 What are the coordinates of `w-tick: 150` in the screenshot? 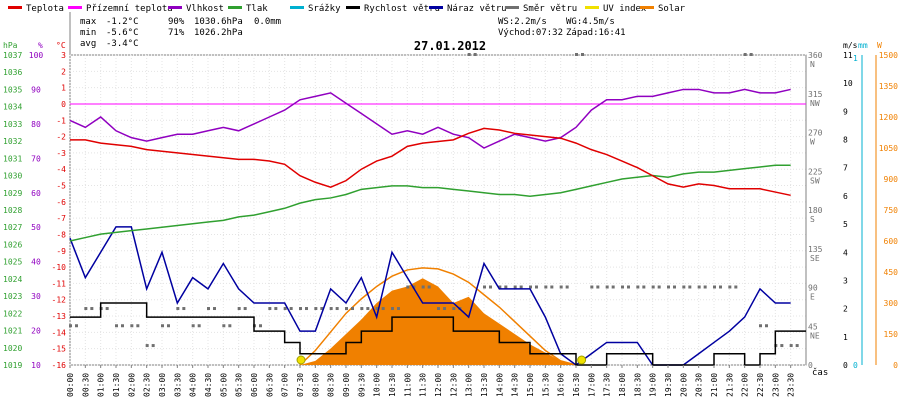 It's located at (891, 334).